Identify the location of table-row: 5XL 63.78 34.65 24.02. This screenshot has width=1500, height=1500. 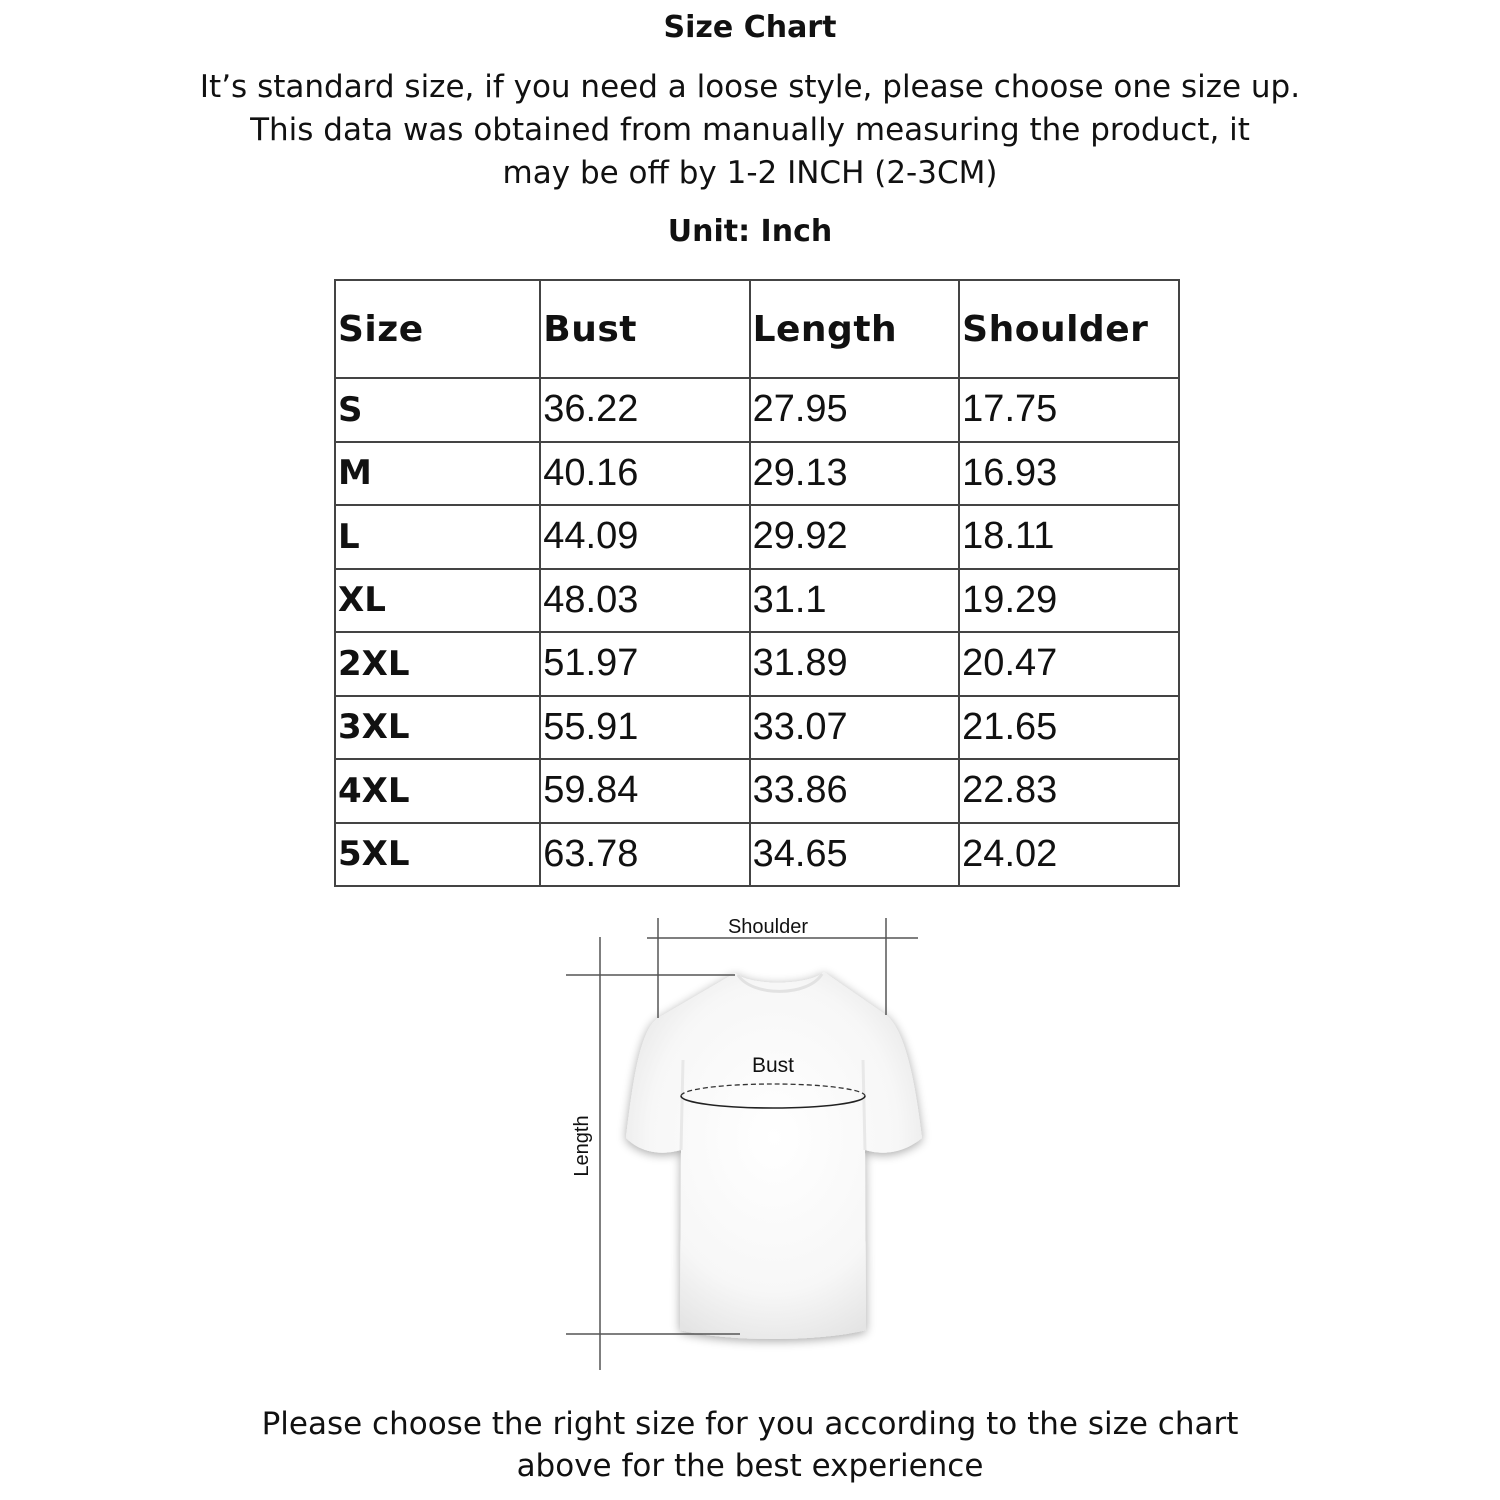
(756, 854).